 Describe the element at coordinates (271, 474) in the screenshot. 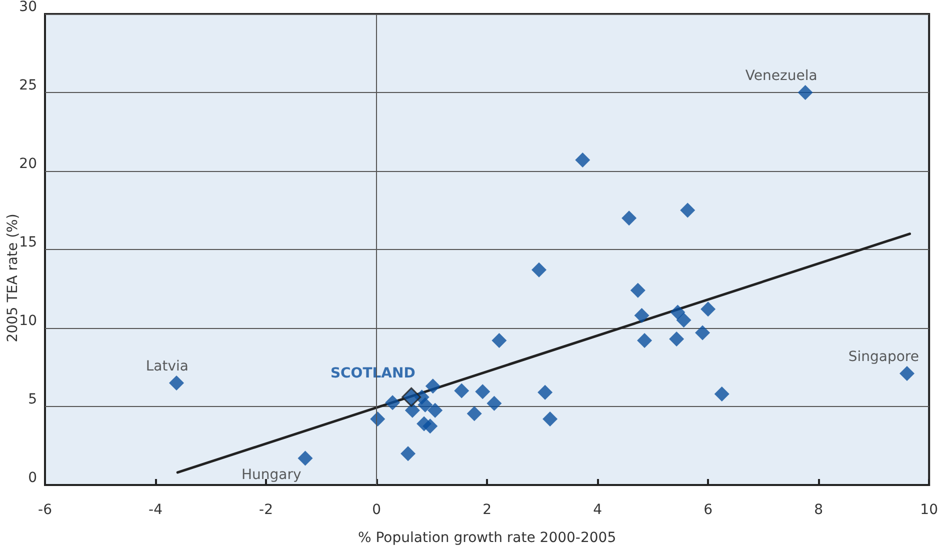

I see `annotation: Hungary` at that location.